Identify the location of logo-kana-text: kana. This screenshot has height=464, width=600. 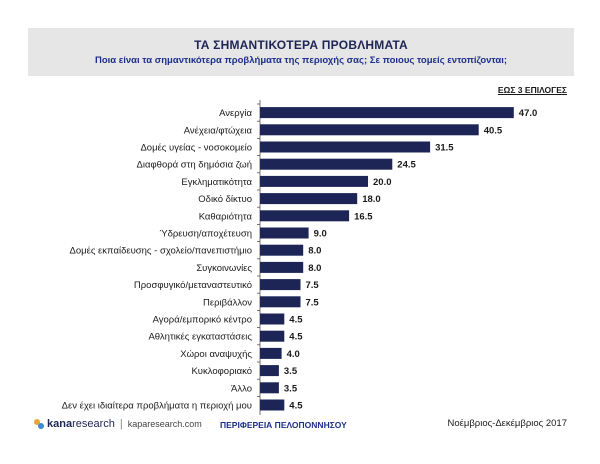
(60, 424).